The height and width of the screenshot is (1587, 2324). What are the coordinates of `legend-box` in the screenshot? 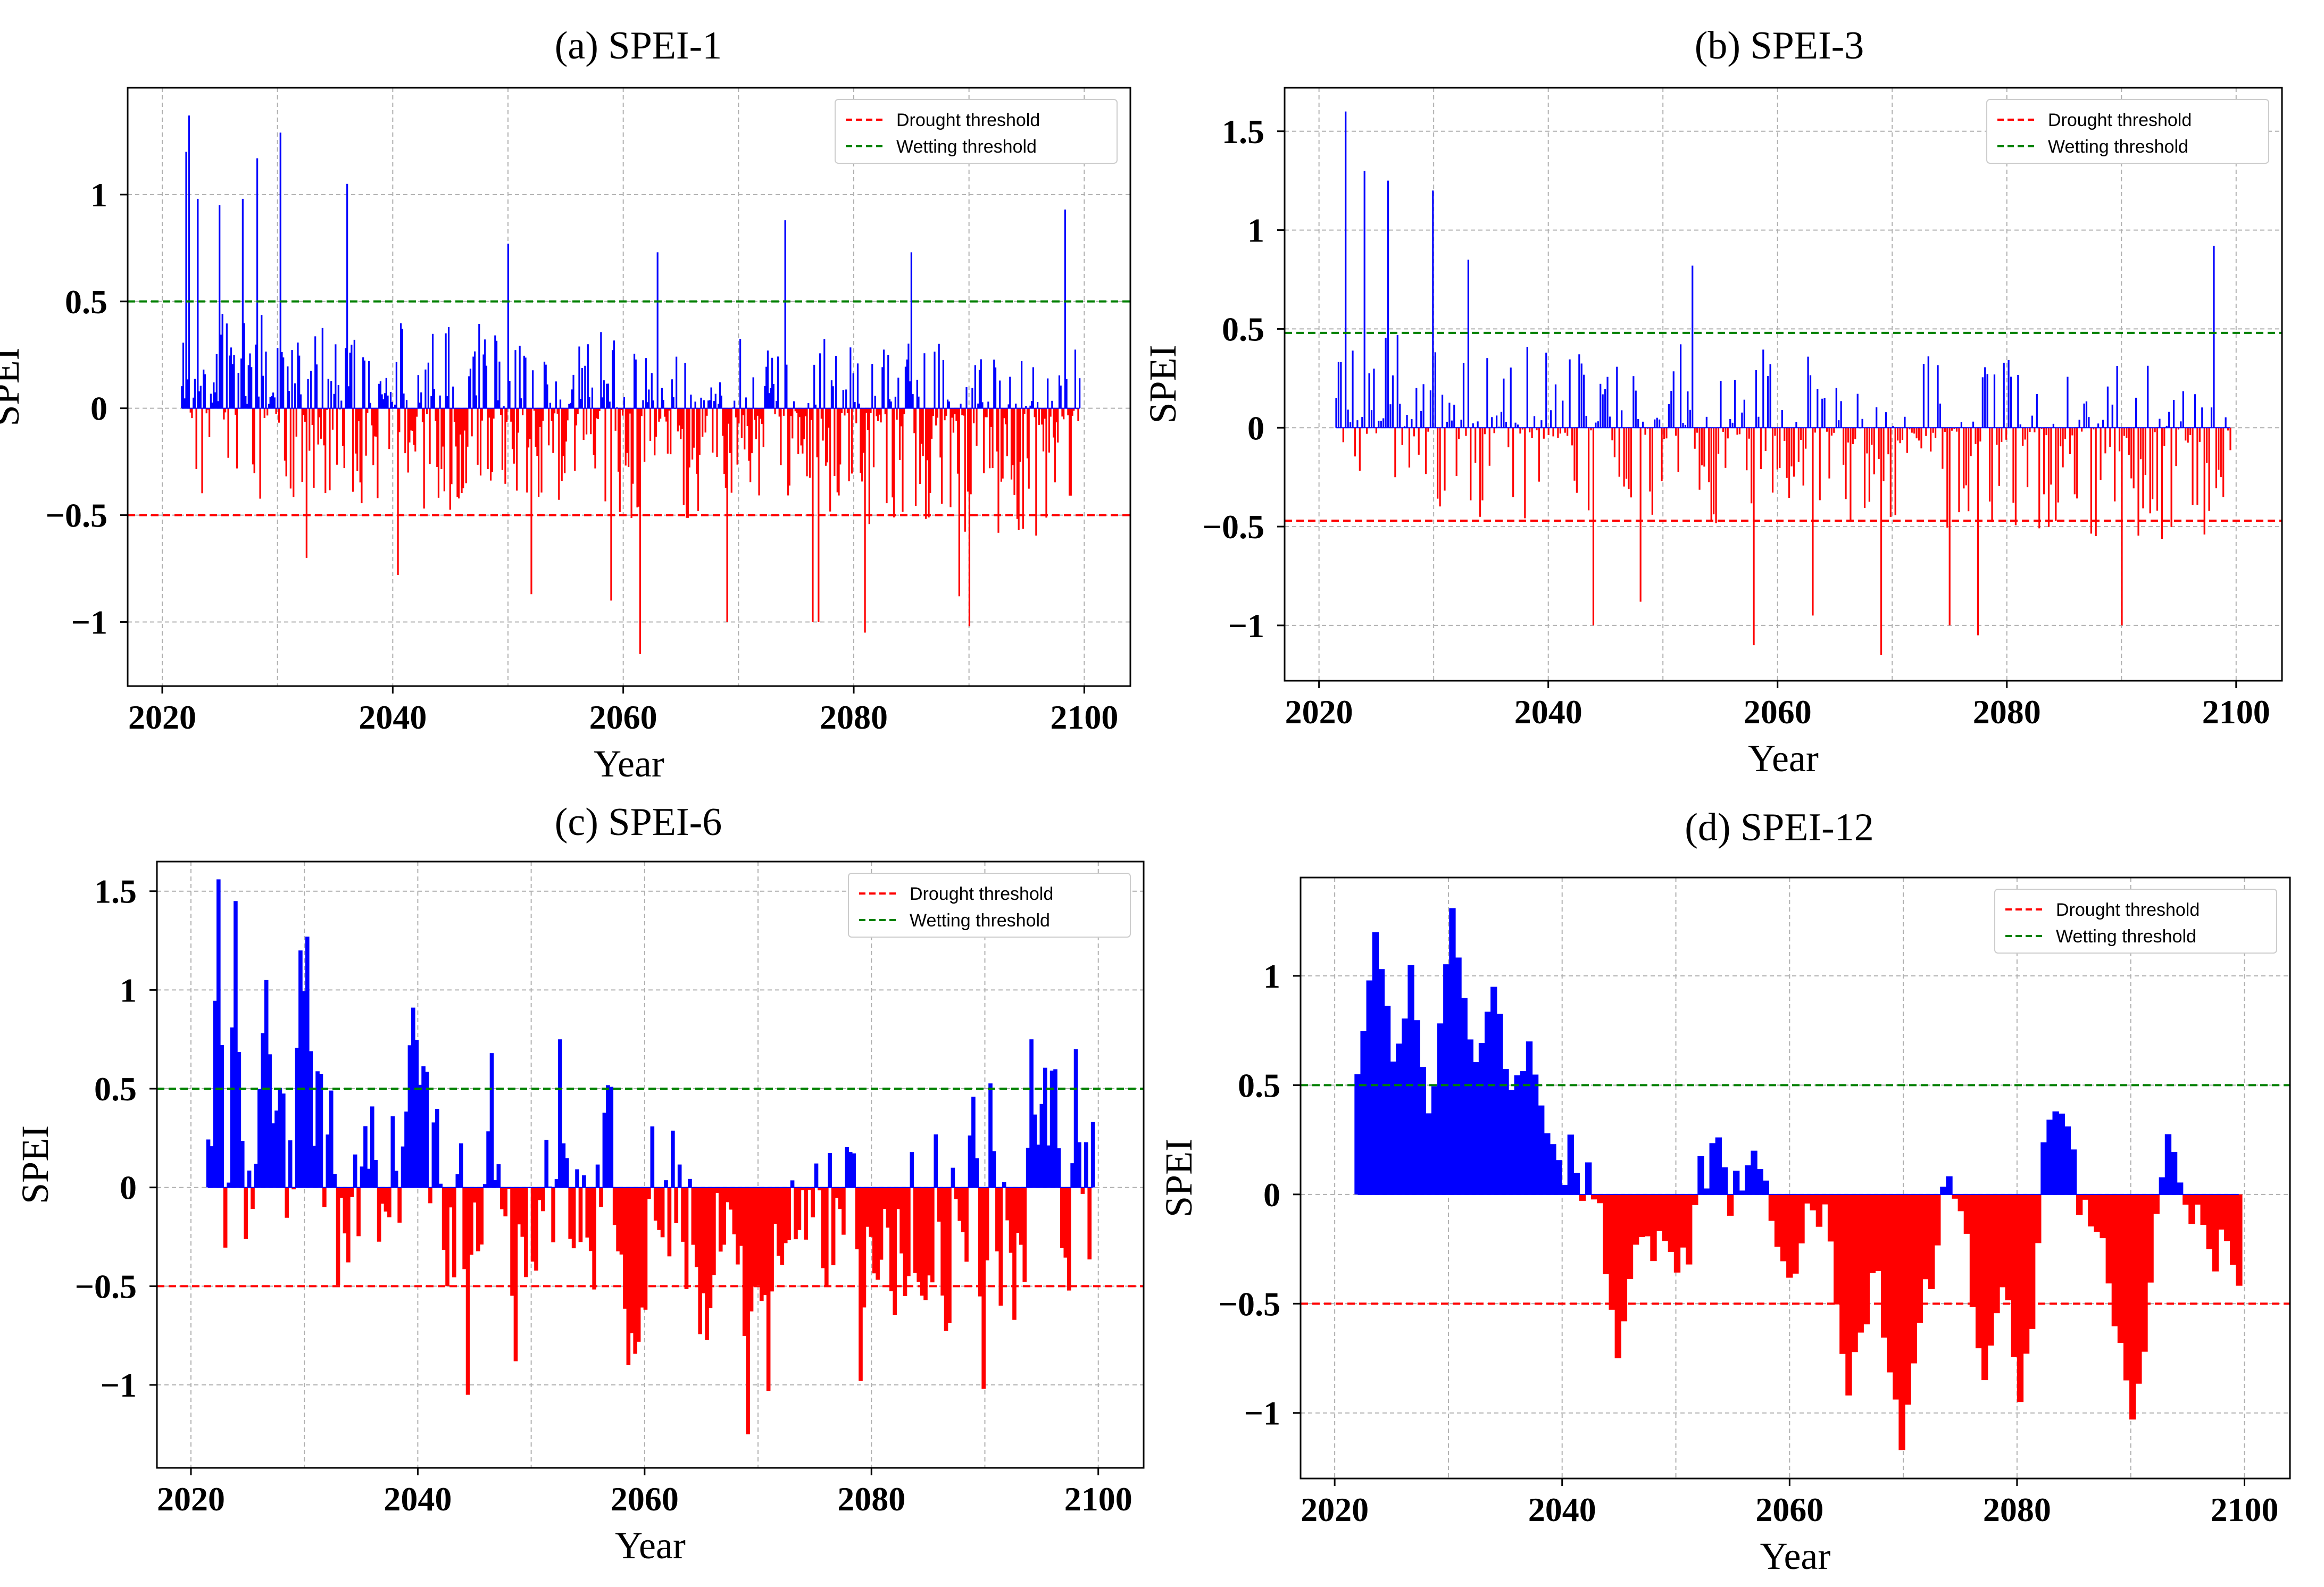 It's located at (976, 131).